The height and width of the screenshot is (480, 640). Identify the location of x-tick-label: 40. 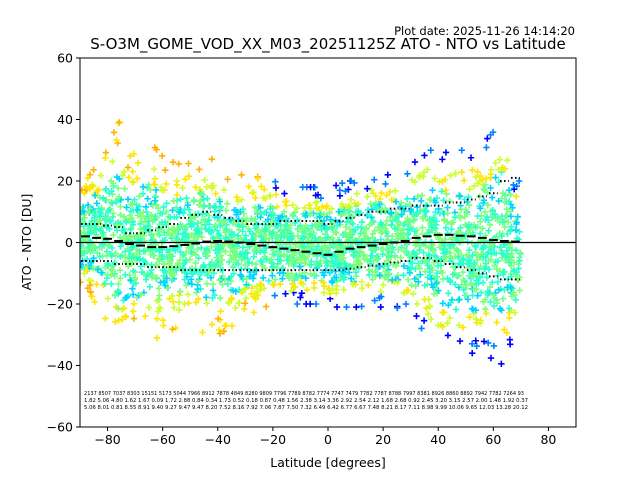
(438, 439).